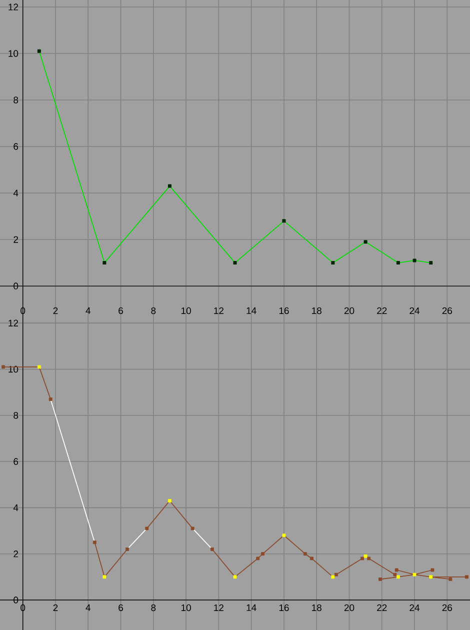 The height and width of the screenshot is (630, 470). I want to click on x-tick-label: 16, so click(284, 608).